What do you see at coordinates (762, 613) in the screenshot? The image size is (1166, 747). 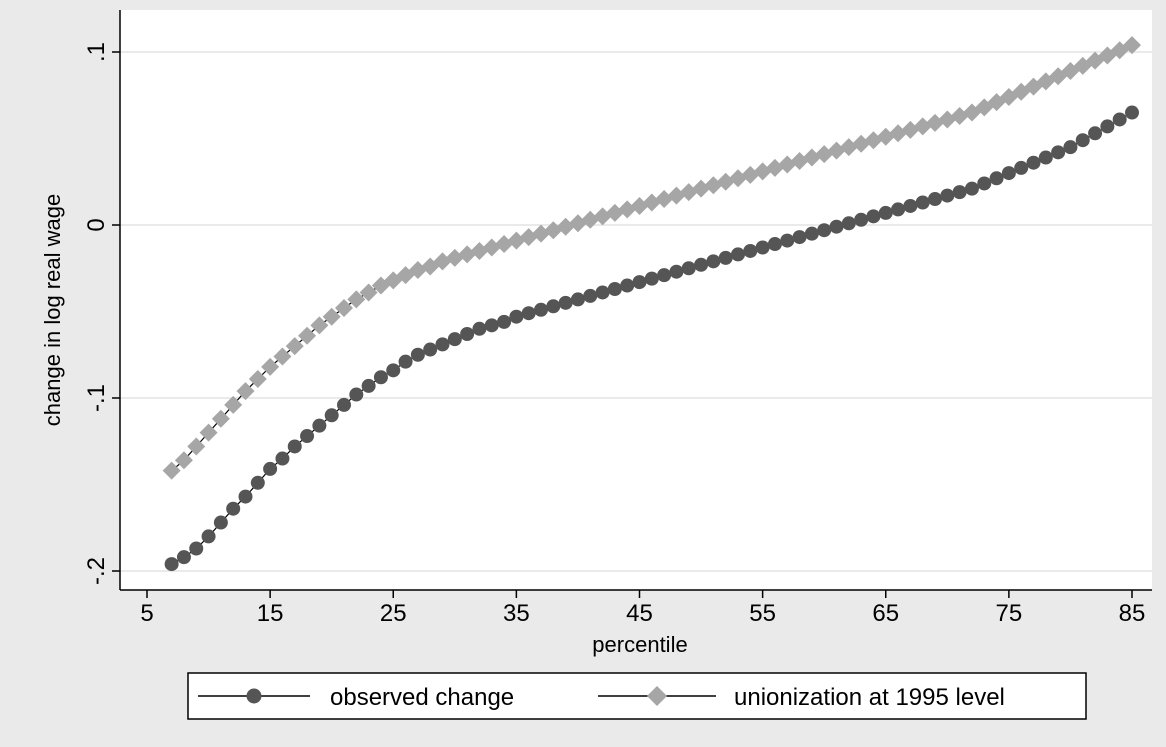 I see `x-tick-label: 55` at bounding box center [762, 613].